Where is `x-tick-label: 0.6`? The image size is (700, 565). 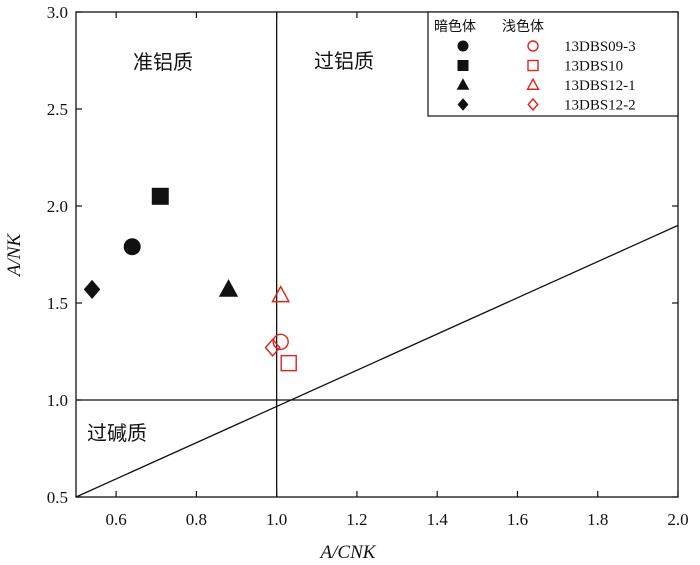
x-tick-label: 0.6 is located at coordinates (116, 519).